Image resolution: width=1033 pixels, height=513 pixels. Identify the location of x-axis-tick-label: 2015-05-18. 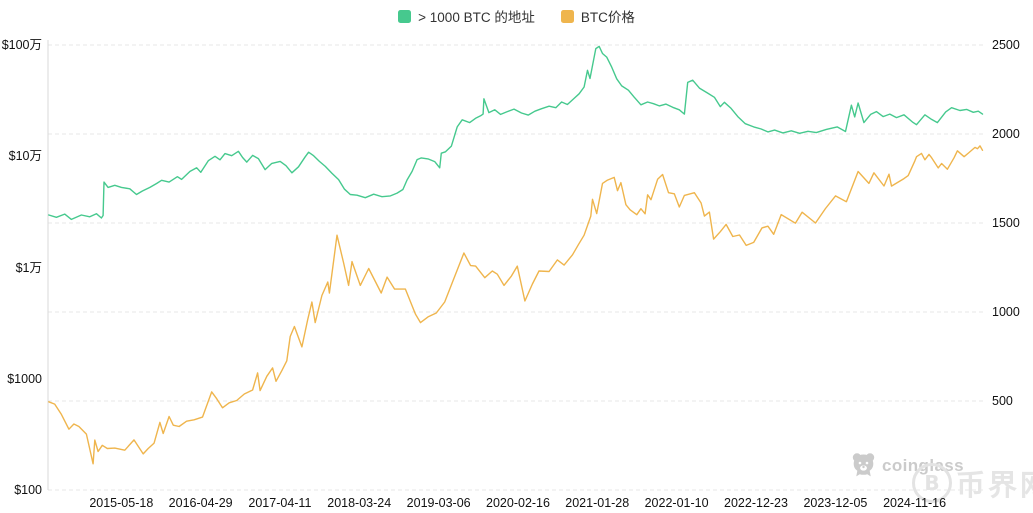
(121, 503).